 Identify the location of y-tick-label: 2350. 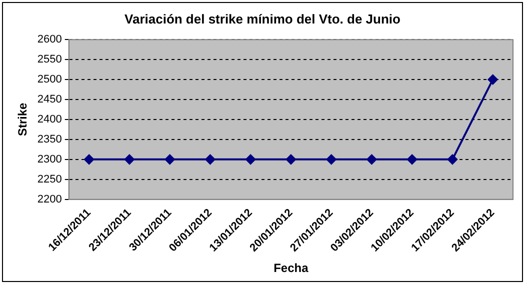
(49, 139).